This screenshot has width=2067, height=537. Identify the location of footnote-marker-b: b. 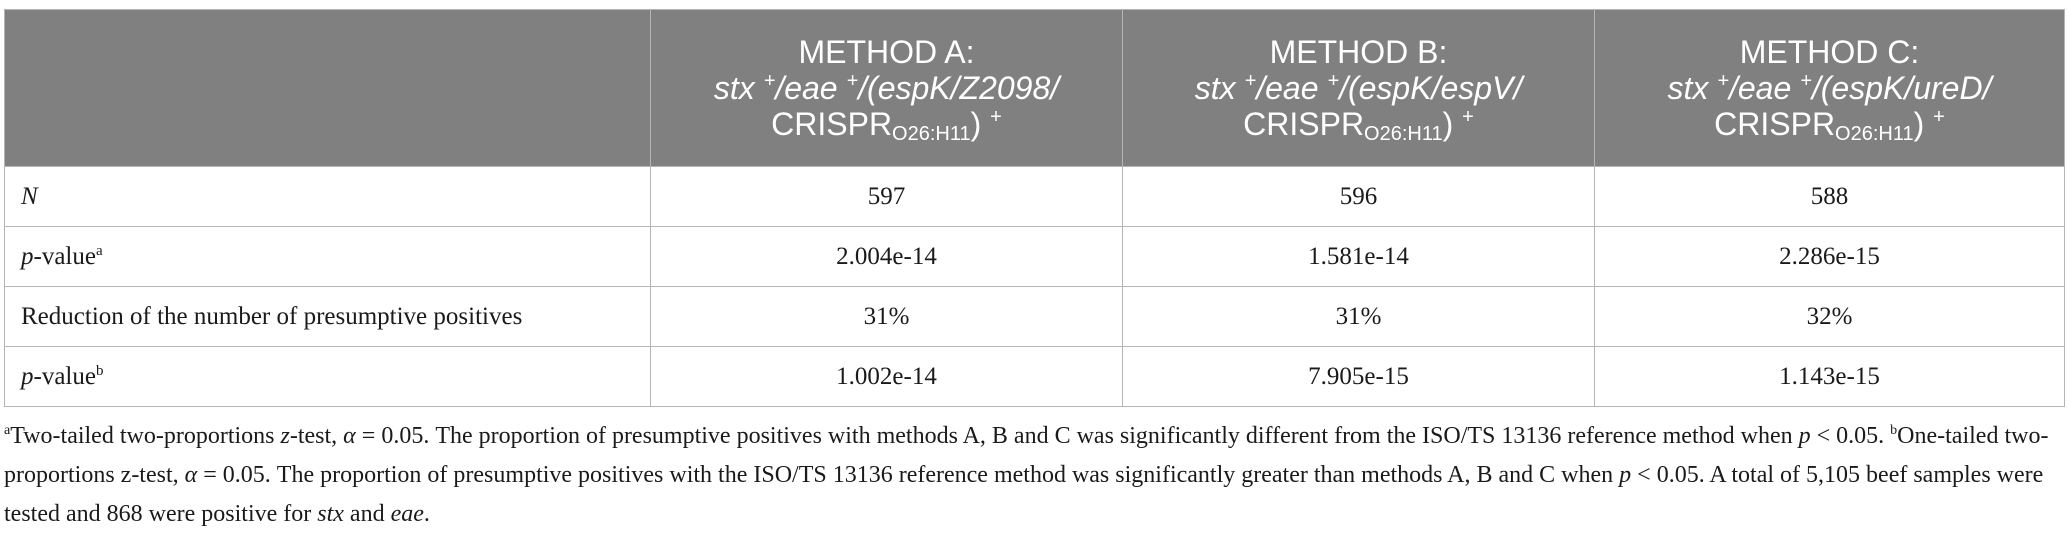
(99, 370).